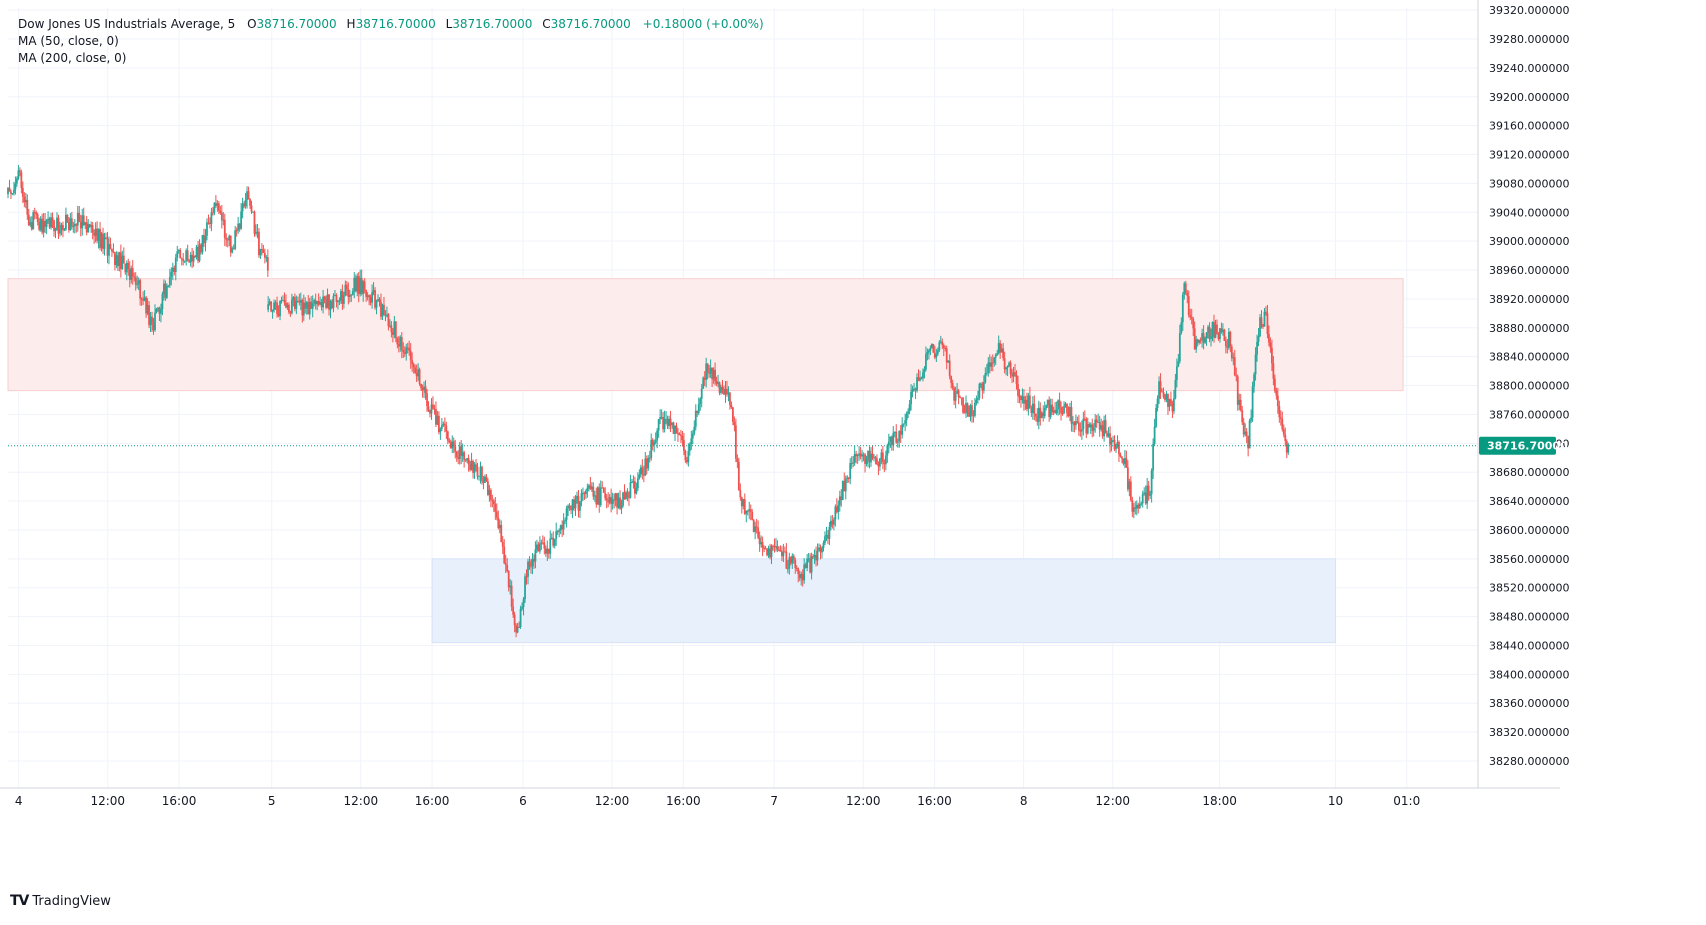 The height and width of the screenshot is (925, 1706). What do you see at coordinates (127, 24) in the screenshot?
I see `symbol-label: Dow Jones US Industrials Average, 5` at bounding box center [127, 24].